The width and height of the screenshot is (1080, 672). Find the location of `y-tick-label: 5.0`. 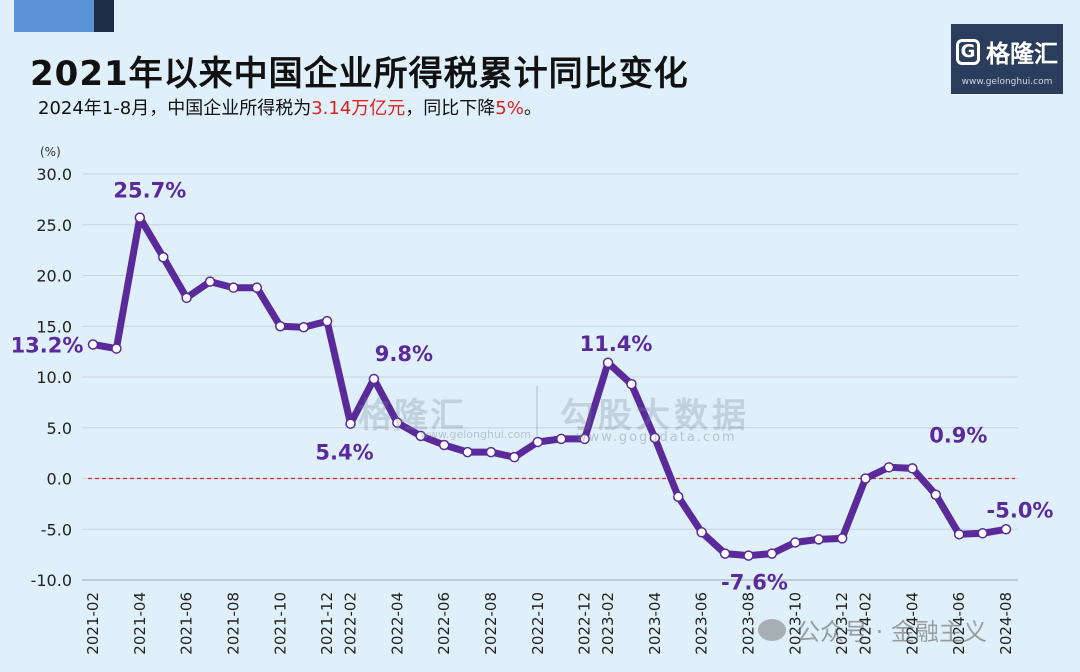

y-tick-label: 5.0 is located at coordinates (59, 428).